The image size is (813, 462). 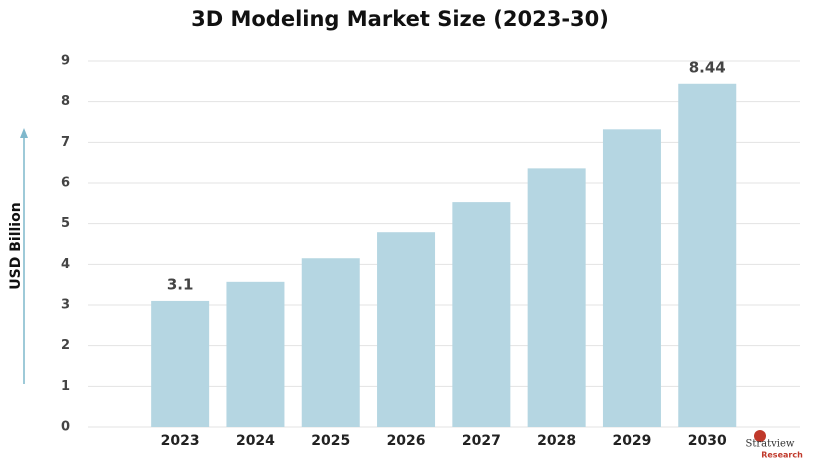 I want to click on y-axis-label: USD Billion, so click(x=16, y=245).